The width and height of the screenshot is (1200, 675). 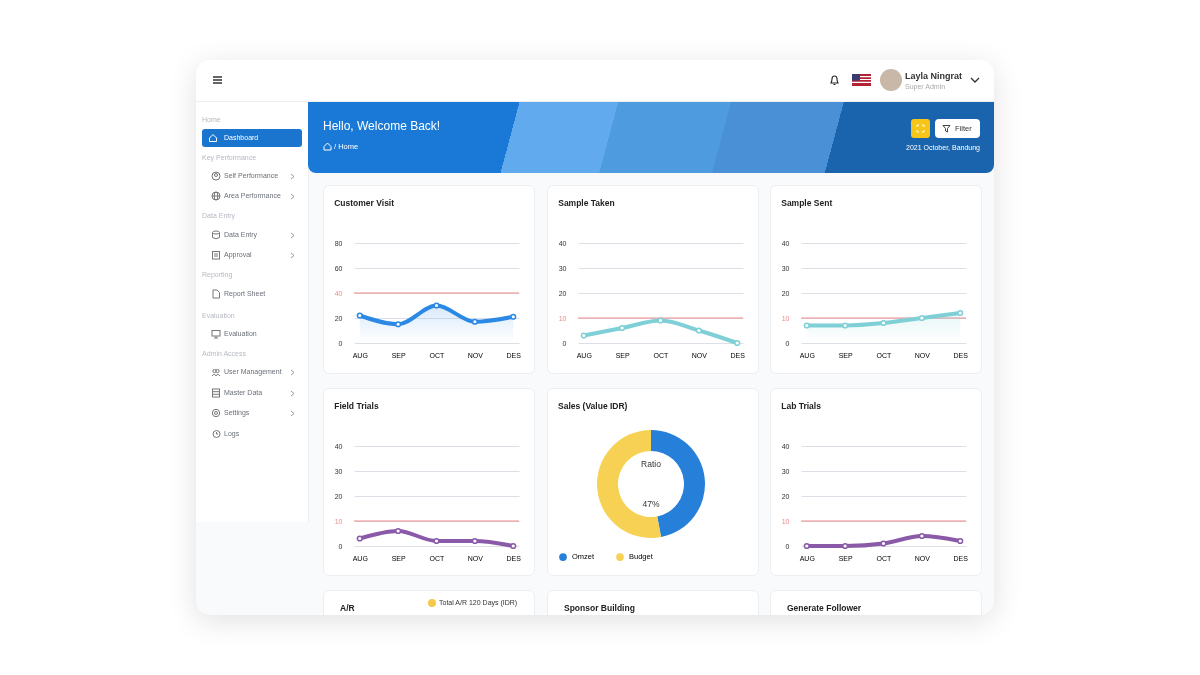 I want to click on chart-title: Sample Sent, so click(x=807, y=202).